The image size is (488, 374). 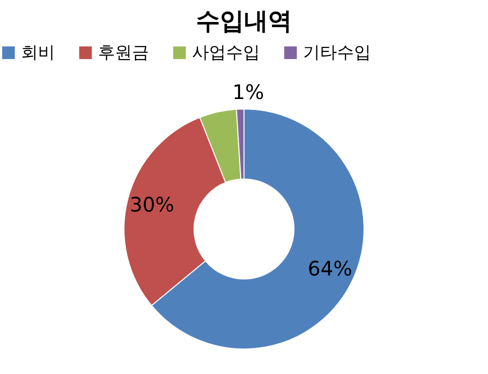 I want to click on data-label: 1%, so click(x=248, y=92).